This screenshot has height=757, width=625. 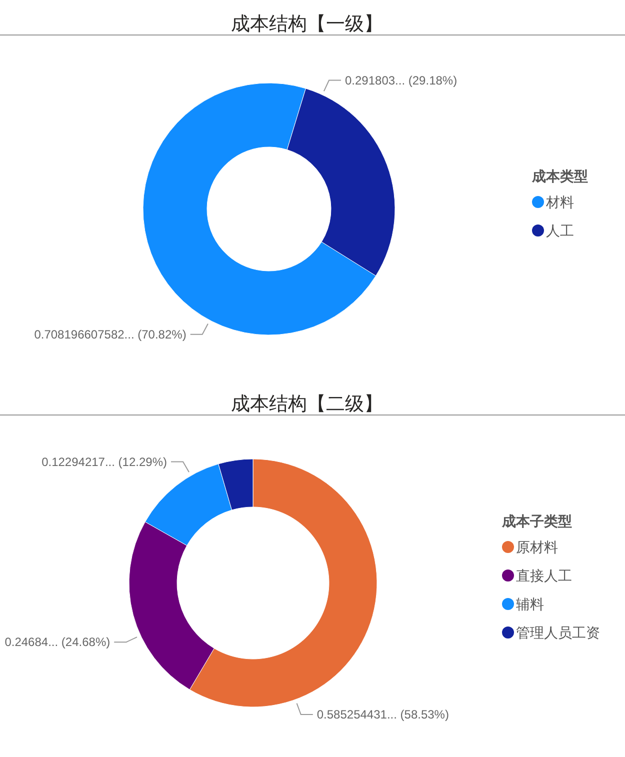 What do you see at coordinates (307, 24) in the screenshot?
I see `chart-title: 成本结构【一级】` at bounding box center [307, 24].